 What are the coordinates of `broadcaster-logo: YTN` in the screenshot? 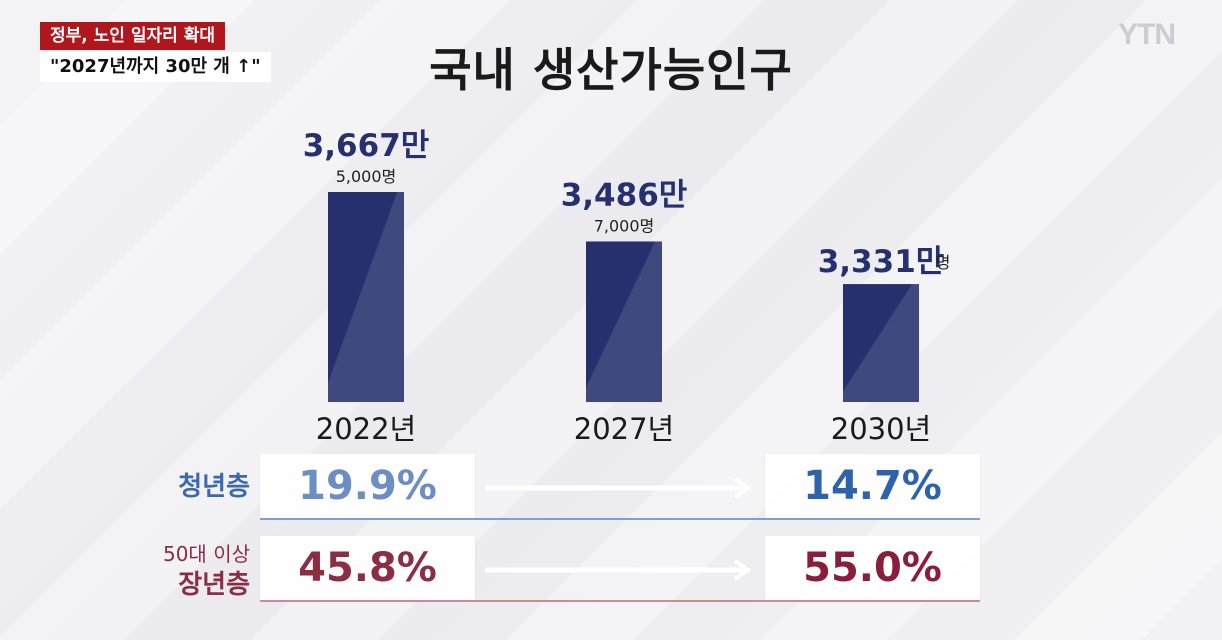 It's located at (1147, 34).